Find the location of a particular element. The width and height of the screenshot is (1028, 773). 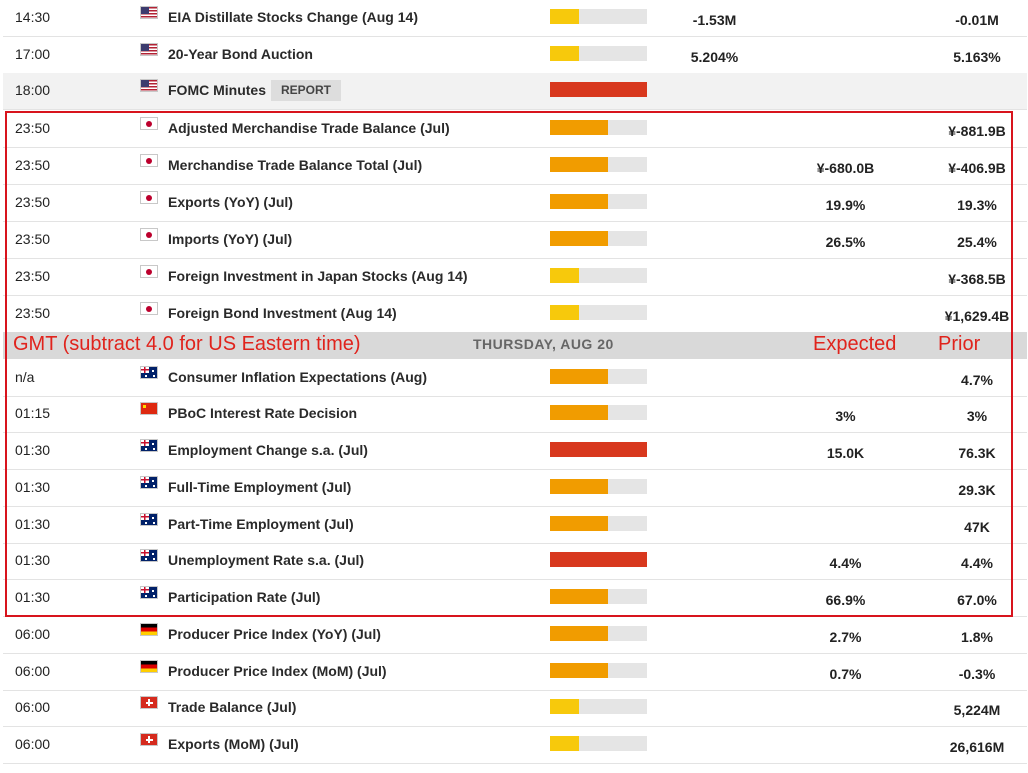

event-name-text: 20-Year Bond Auction is located at coordinates (240, 54).